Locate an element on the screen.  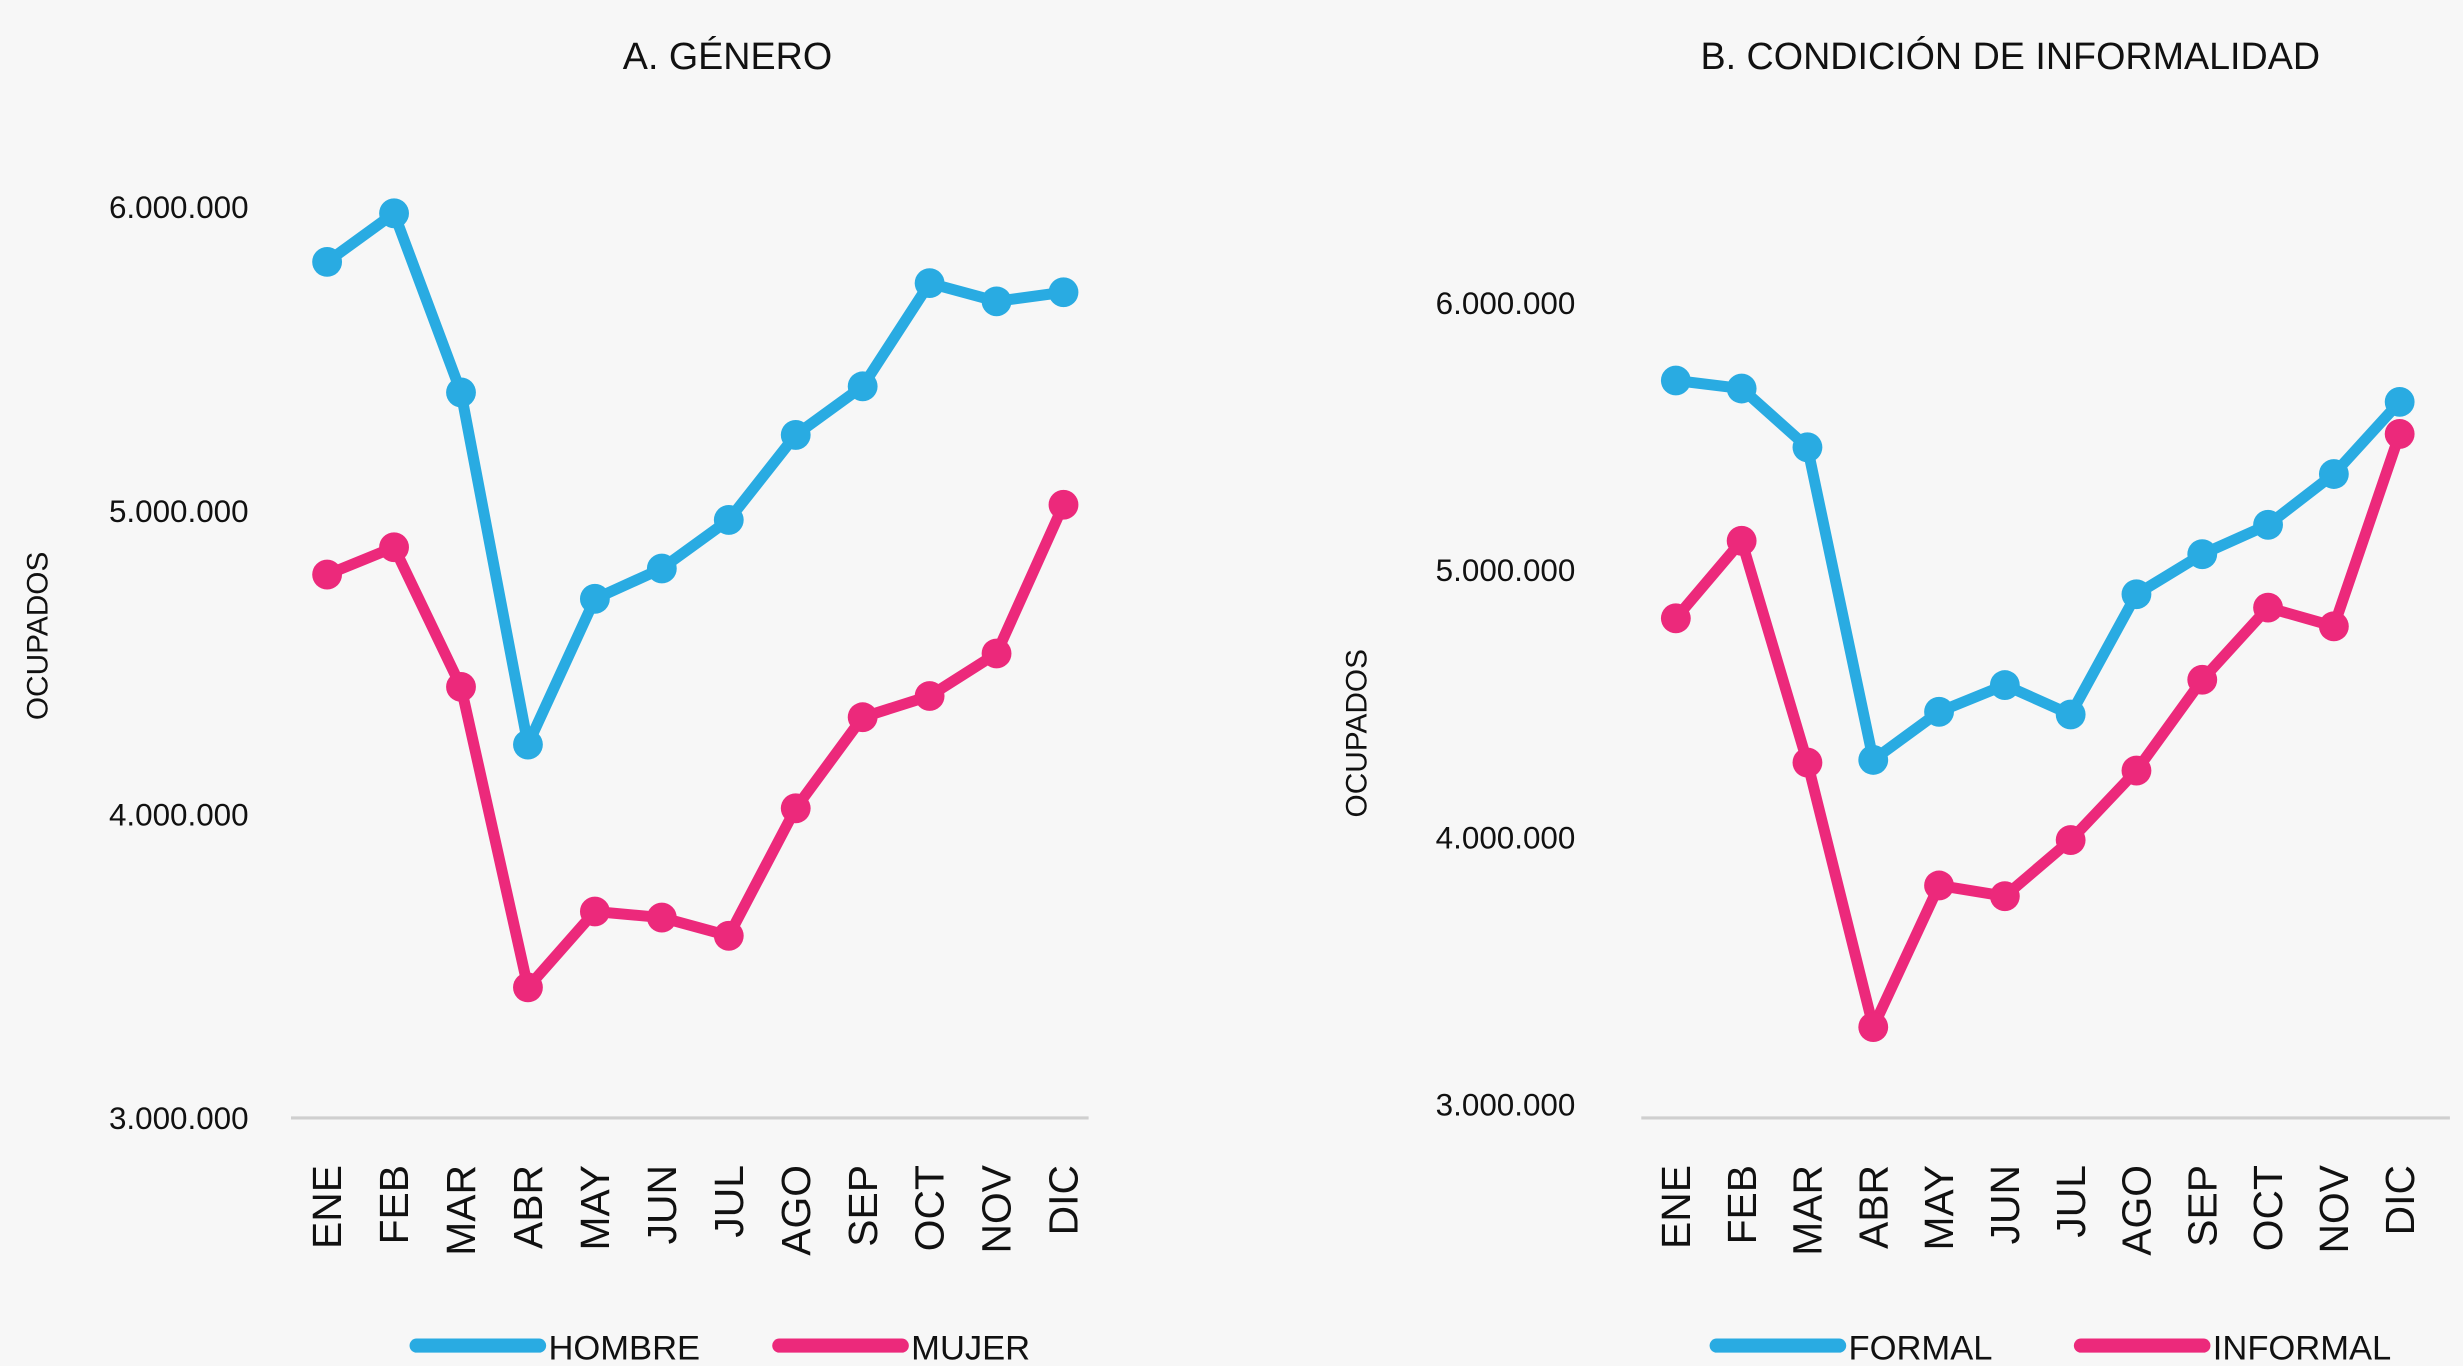
legend-label: FORMAL is located at coordinates (1921, 1348).